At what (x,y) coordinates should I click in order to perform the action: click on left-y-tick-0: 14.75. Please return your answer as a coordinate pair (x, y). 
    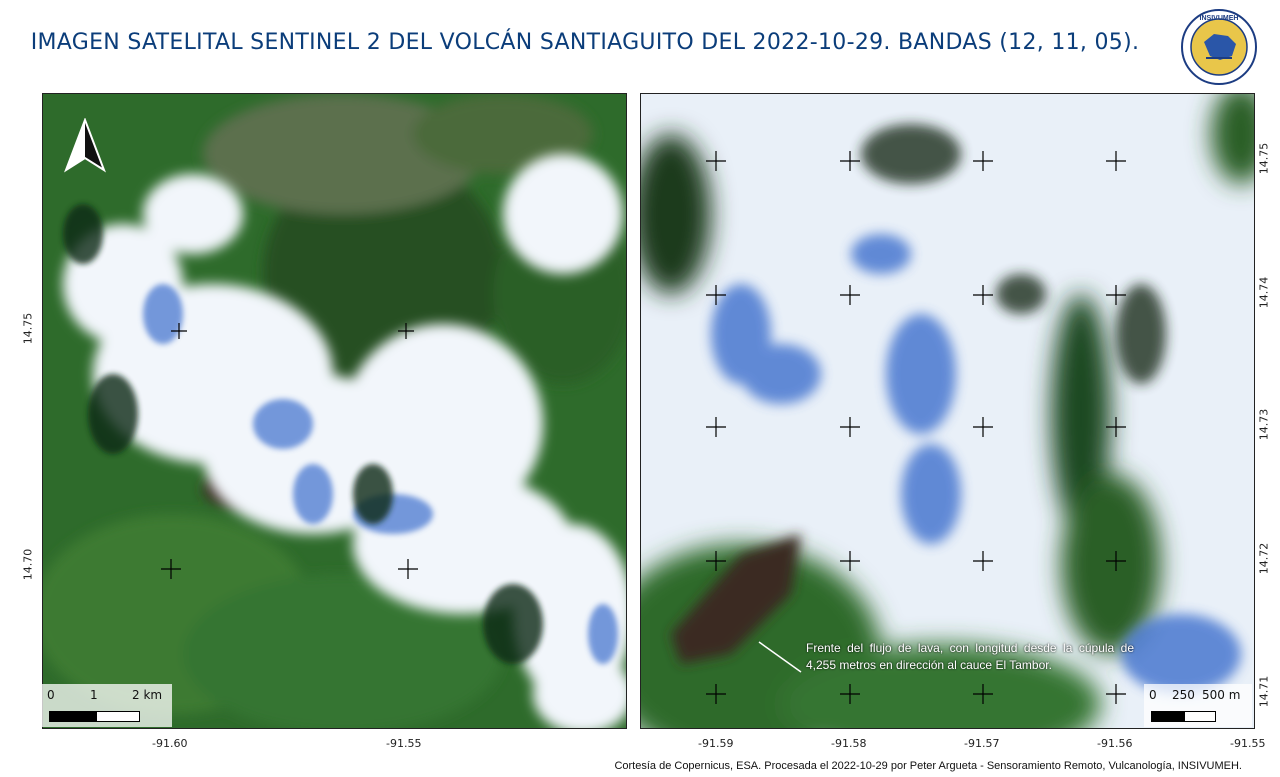
    Looking at the image, I should click on (28, 328).